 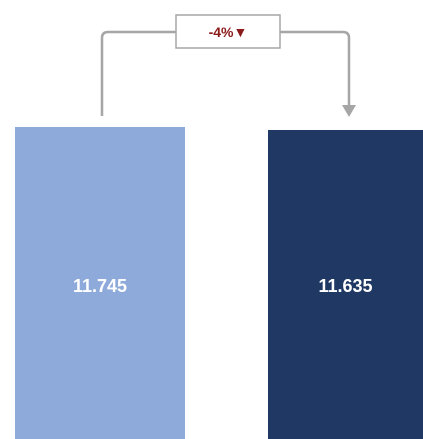 What do you see at coordinates (221, 32) in the screenshot?
I see `change-percent: -4%` at bounding box center [221, 32].